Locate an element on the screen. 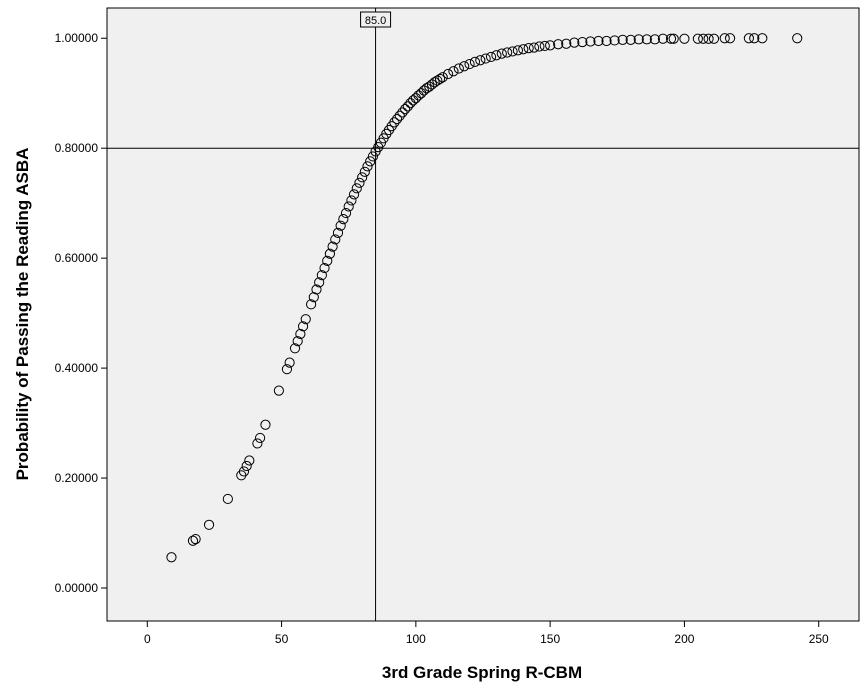 The image size is (865, 686). reference-line-label-box is located at coordinates (376, 19).